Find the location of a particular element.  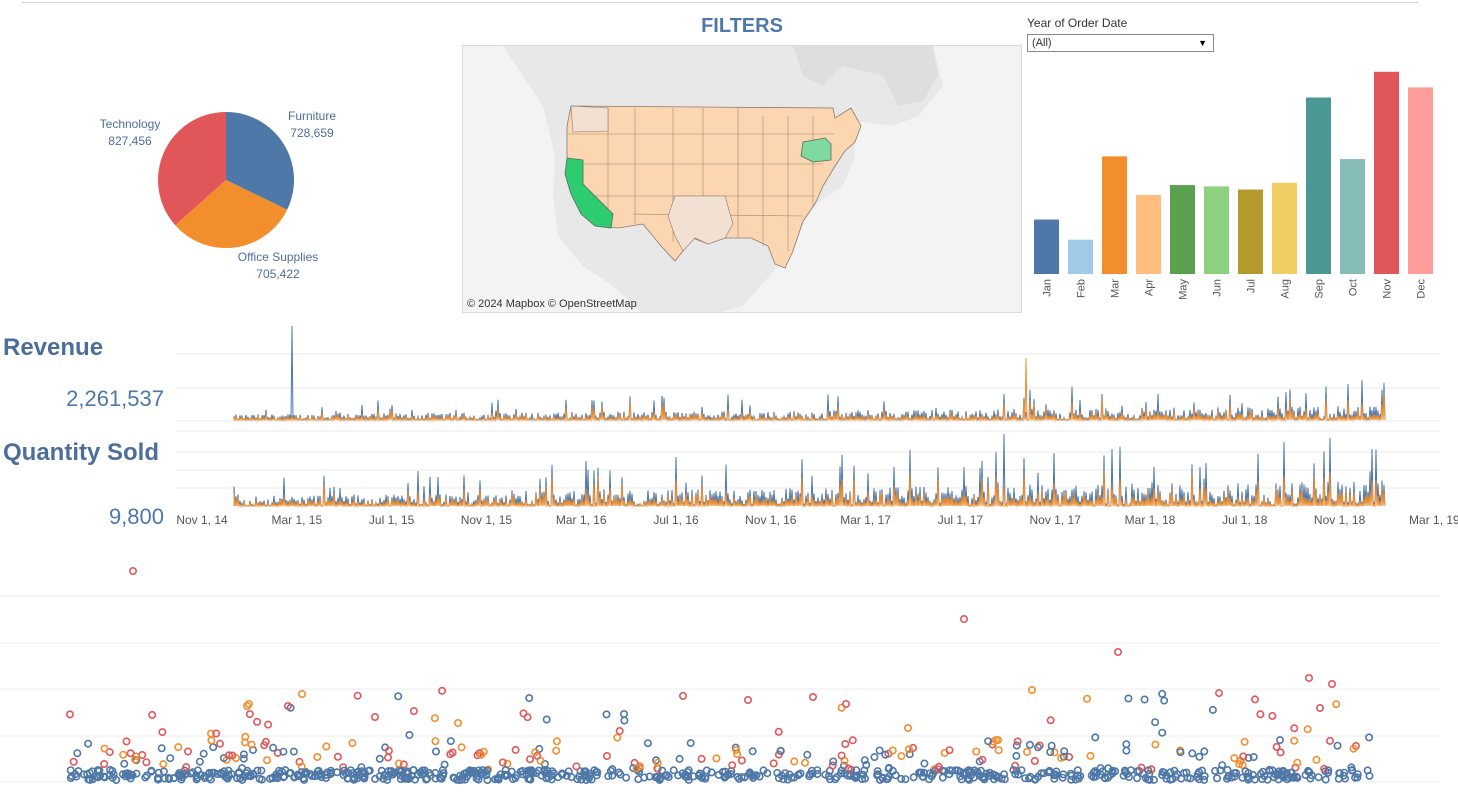

month-bar-jun is located at coordinates (1216, 230).